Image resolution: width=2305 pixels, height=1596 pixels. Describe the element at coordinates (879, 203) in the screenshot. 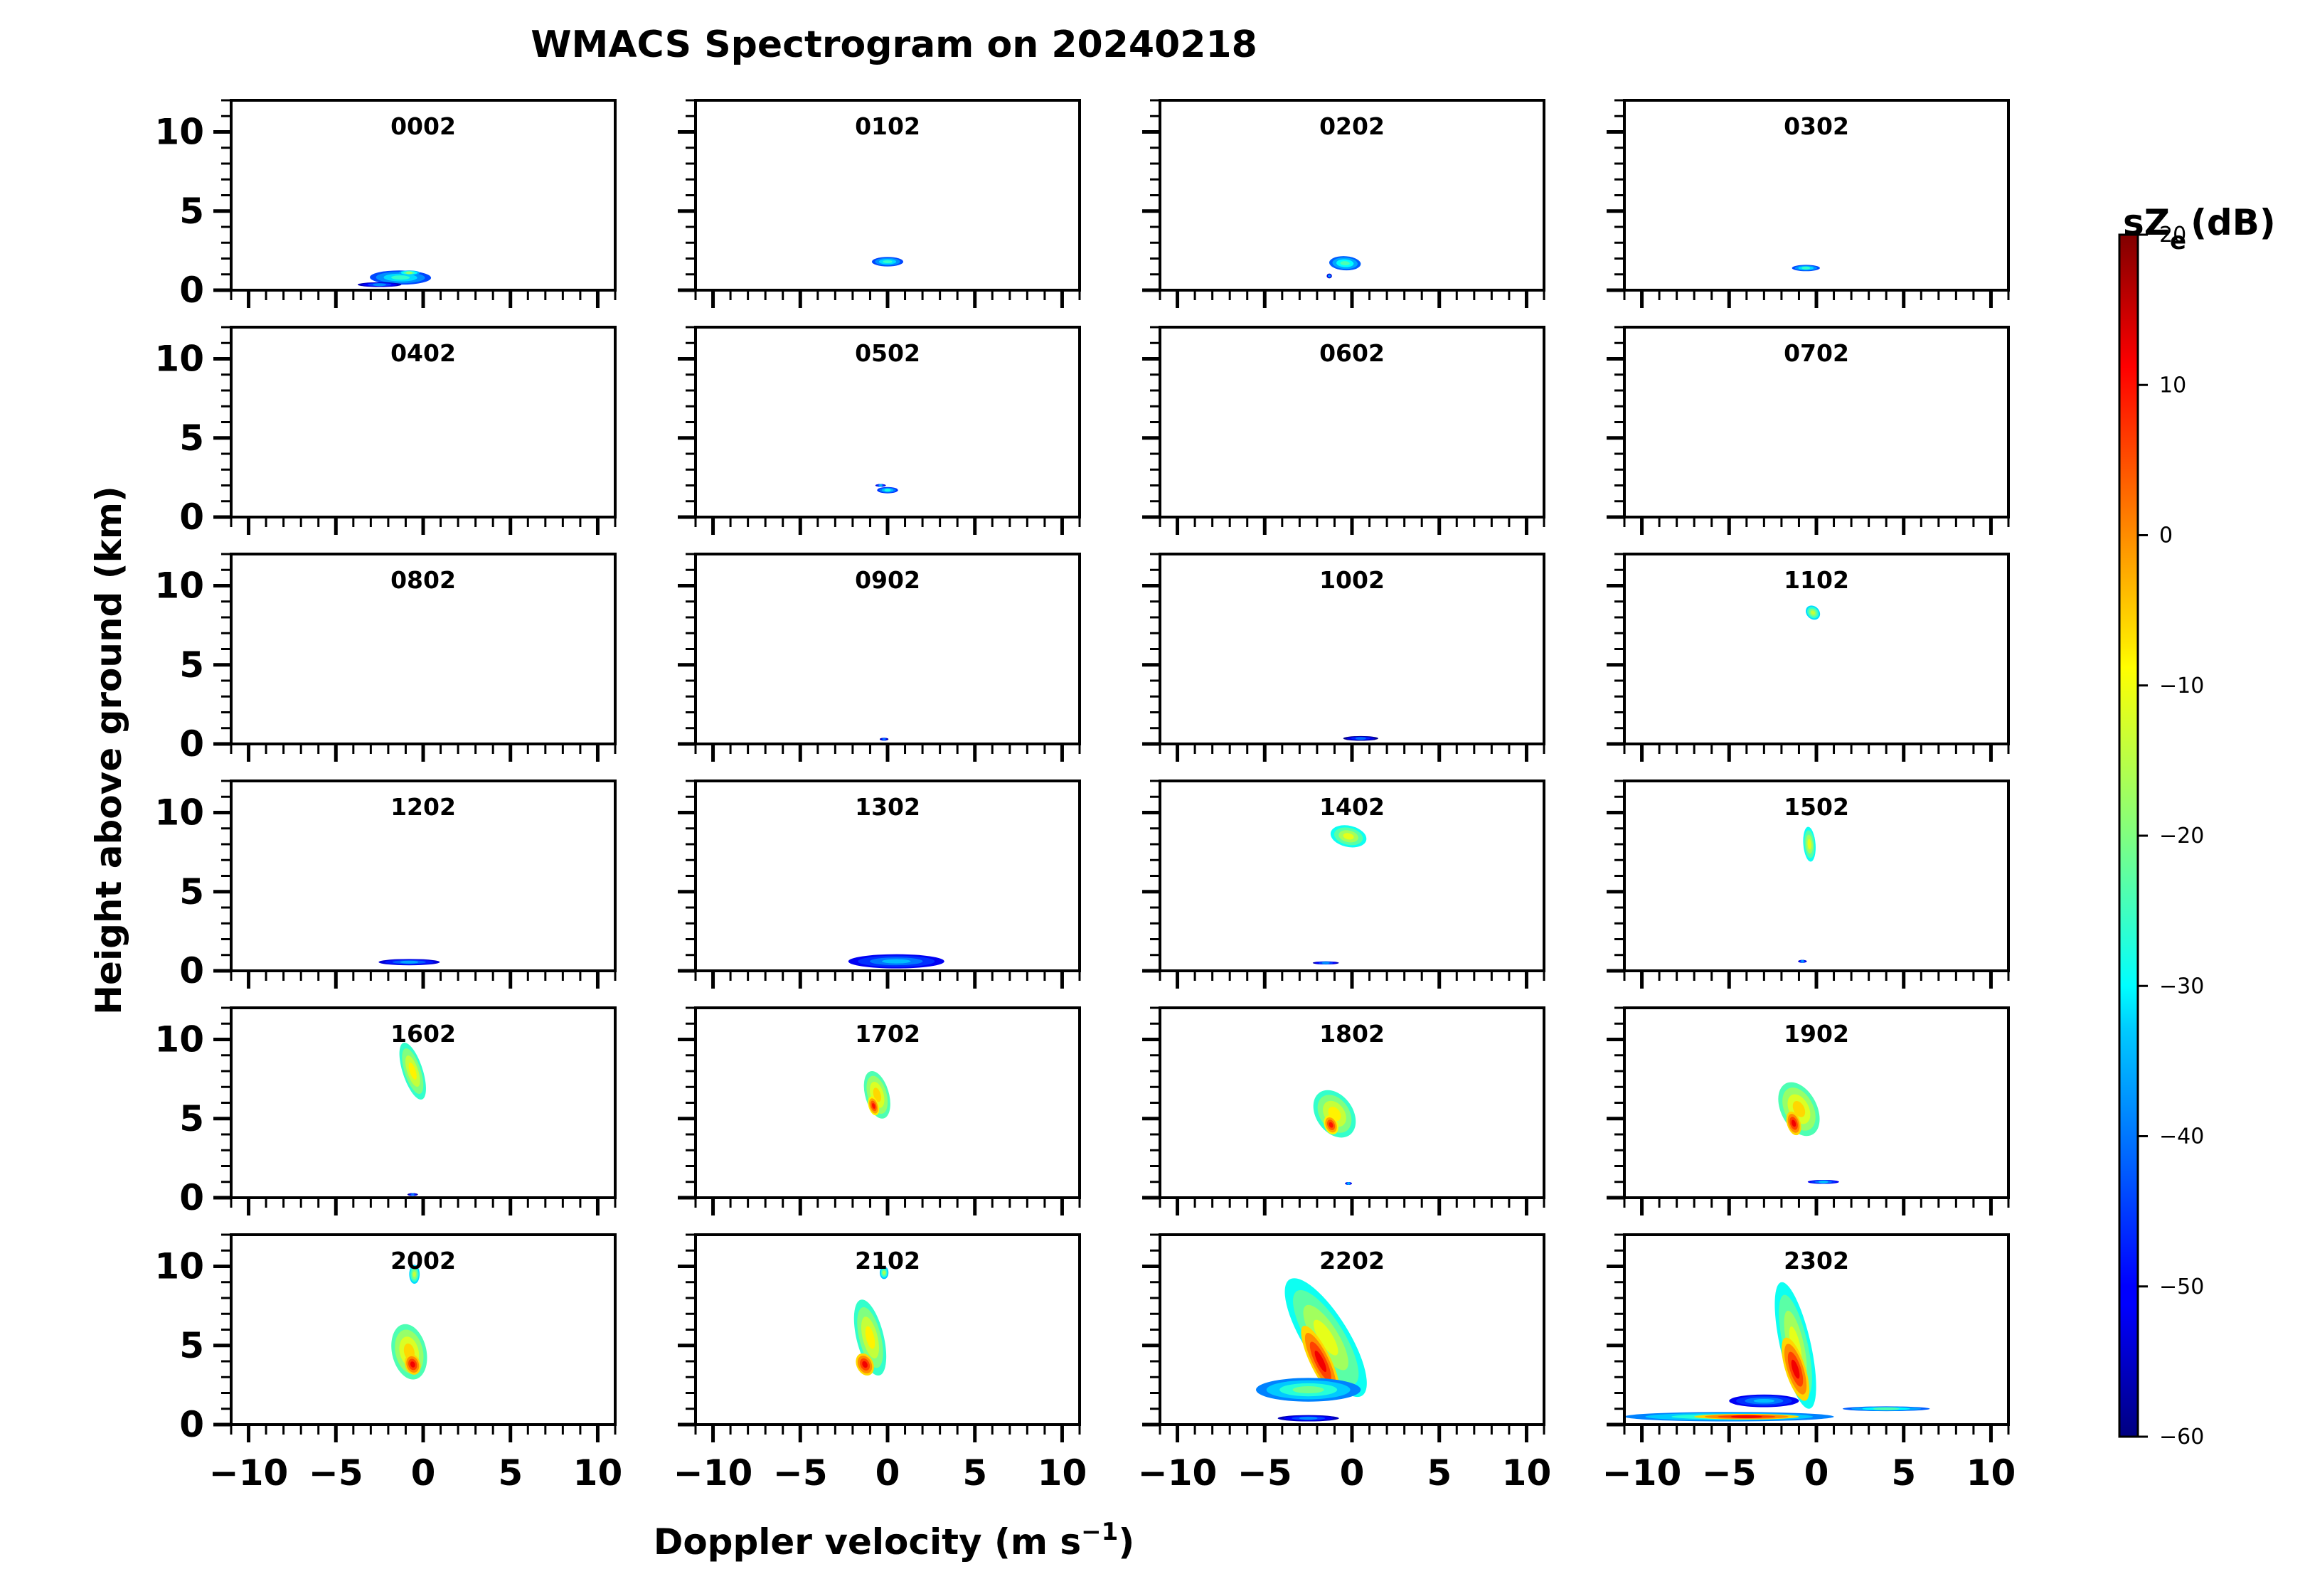

I see `panel-0102: 0102` at that location.